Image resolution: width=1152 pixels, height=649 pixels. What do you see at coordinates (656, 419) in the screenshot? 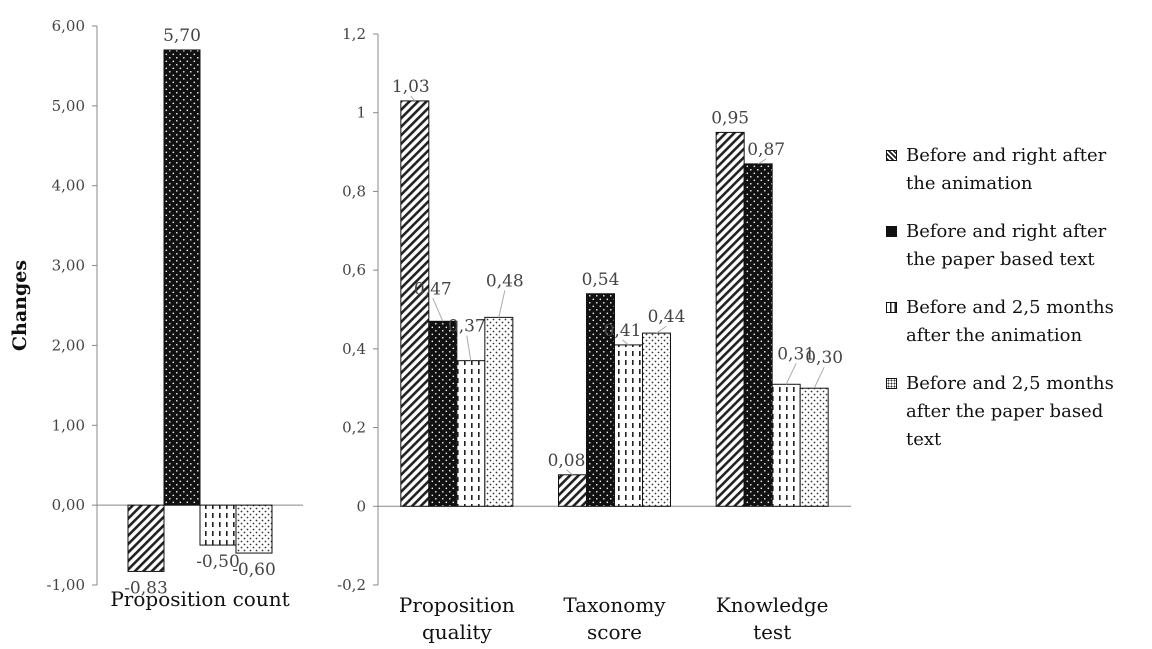
I see `bar-taxonomy-score-paper-long` at bounding box center [656, 419].